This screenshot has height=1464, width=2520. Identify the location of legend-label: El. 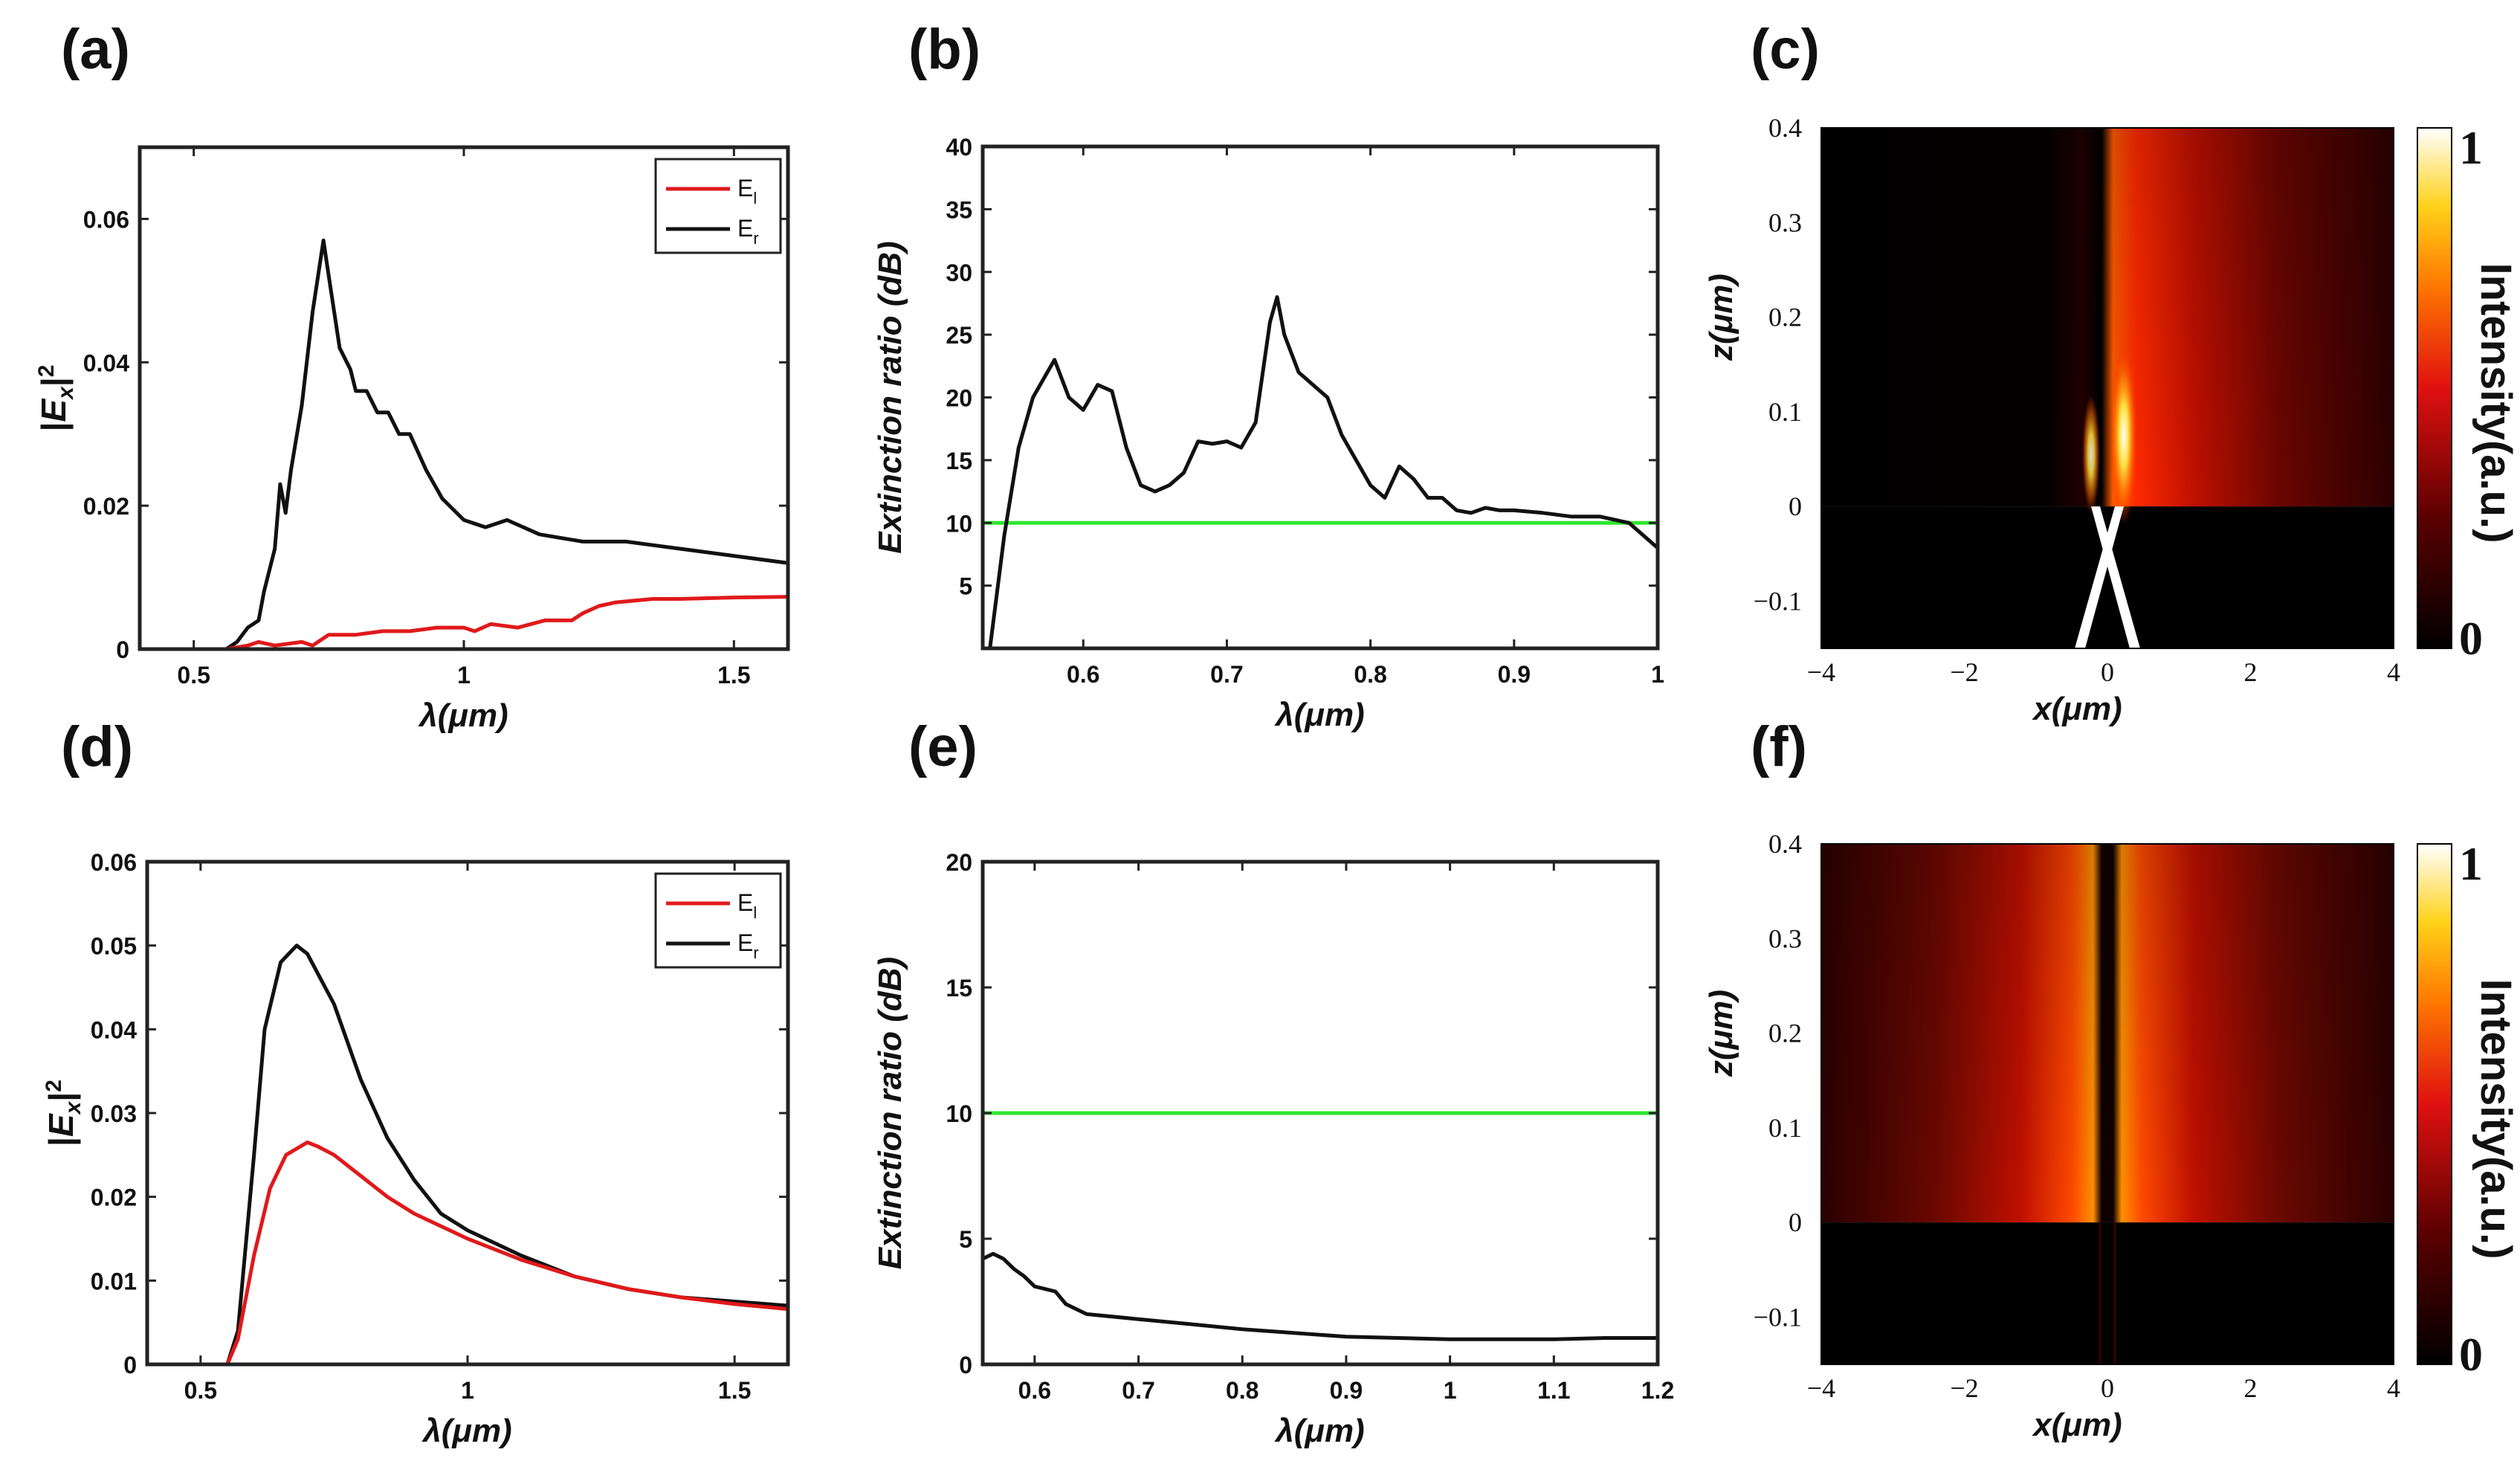
(747, 191).